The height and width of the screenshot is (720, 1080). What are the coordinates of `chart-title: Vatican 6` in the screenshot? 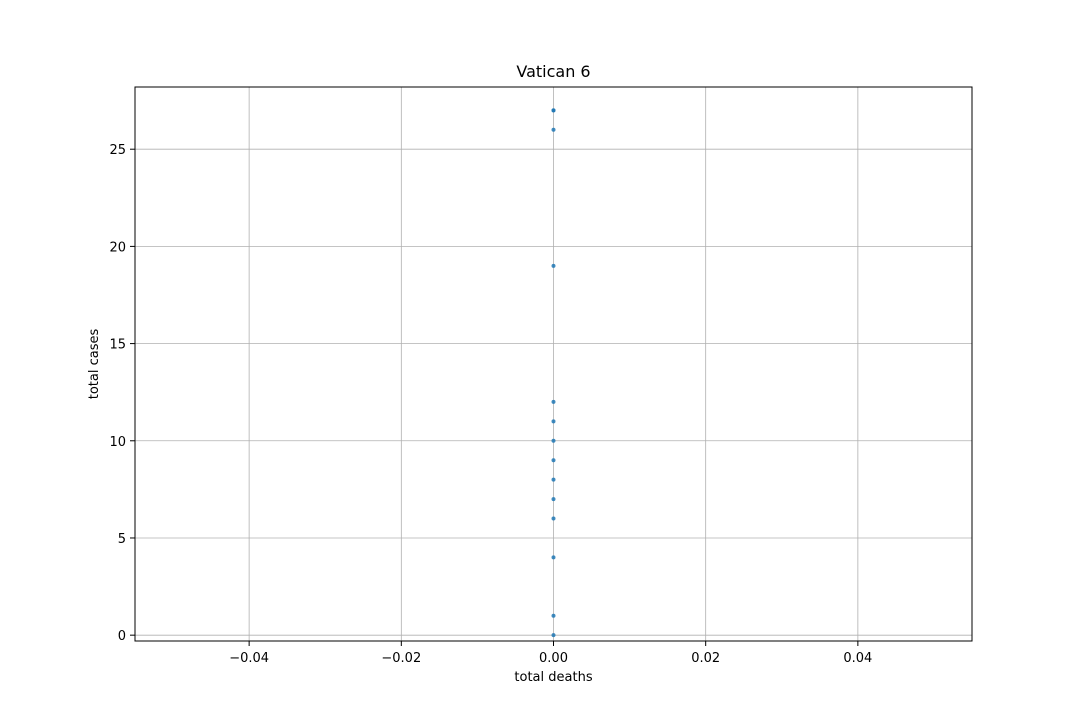 It's located at (553, 71).